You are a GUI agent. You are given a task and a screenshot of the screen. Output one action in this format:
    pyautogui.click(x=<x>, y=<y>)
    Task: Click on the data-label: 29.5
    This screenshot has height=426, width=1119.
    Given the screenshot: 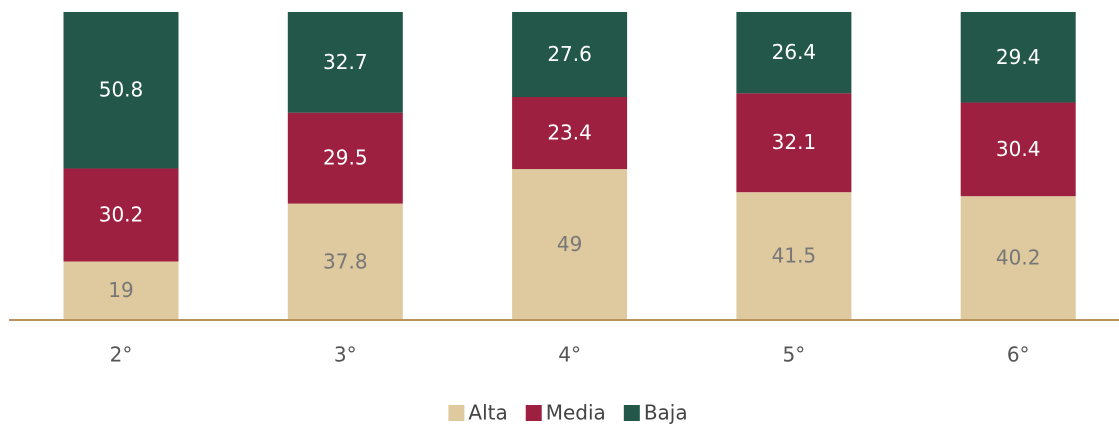 What is the action you would take?
    pyautogui.click(x=345, y=158)
    